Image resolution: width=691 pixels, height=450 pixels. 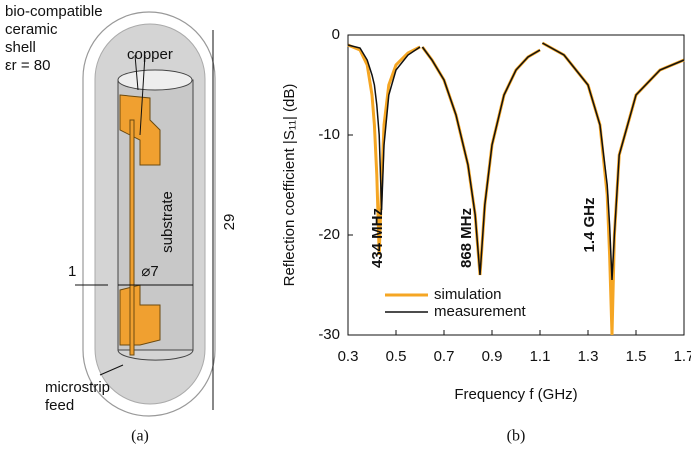 I want to click on x-tick-label: 0.3, so click(x=348, y=356).